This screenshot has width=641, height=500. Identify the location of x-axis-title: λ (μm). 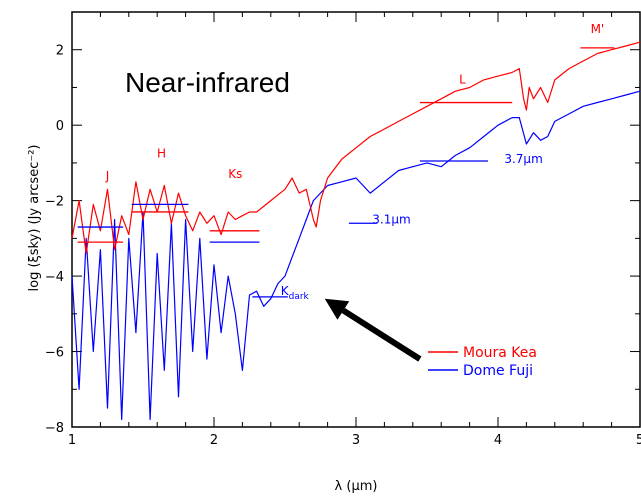
(356, 486).